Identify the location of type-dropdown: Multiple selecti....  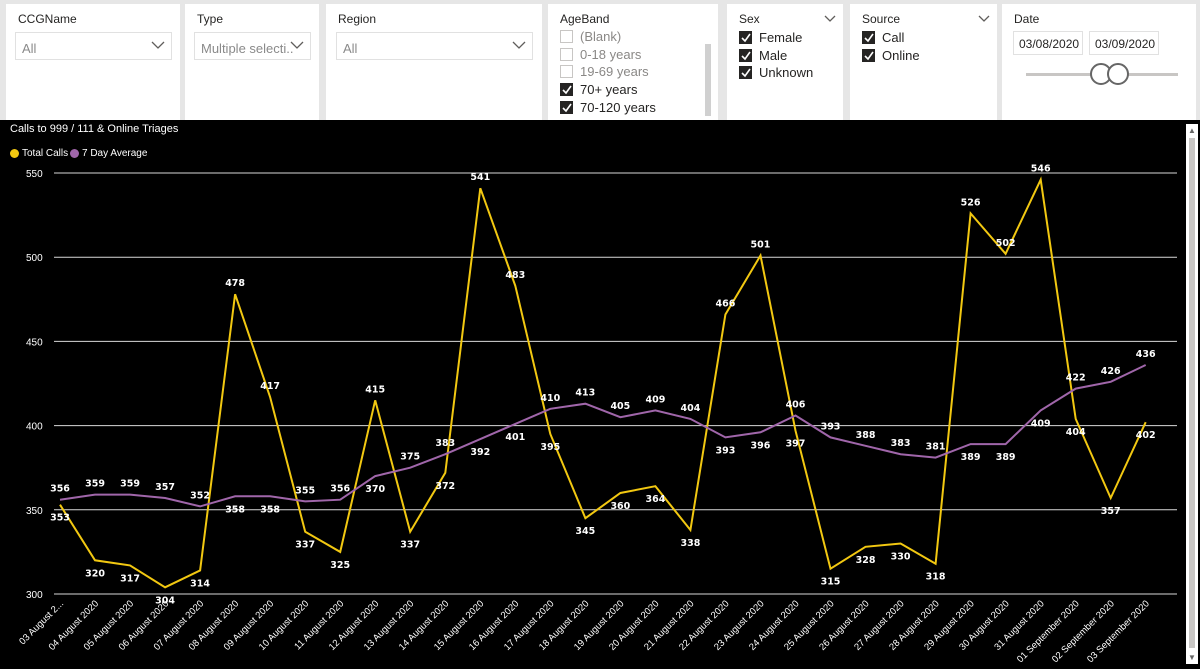
(252, 46).